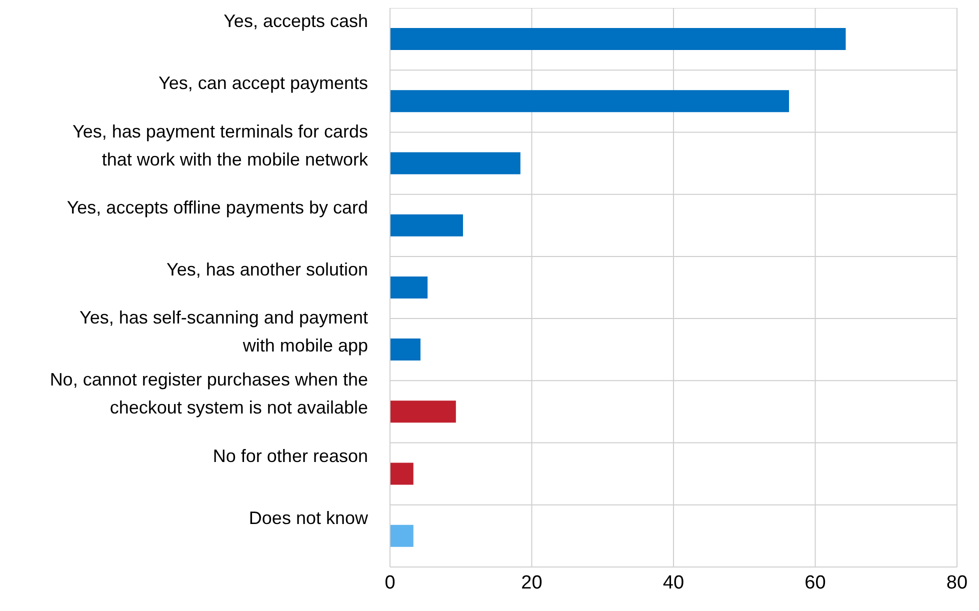 The image size is (979, 611). Describe the element at coordinates (957, 583) in the screenshot. I see `x-tick-label: 80` at that location.